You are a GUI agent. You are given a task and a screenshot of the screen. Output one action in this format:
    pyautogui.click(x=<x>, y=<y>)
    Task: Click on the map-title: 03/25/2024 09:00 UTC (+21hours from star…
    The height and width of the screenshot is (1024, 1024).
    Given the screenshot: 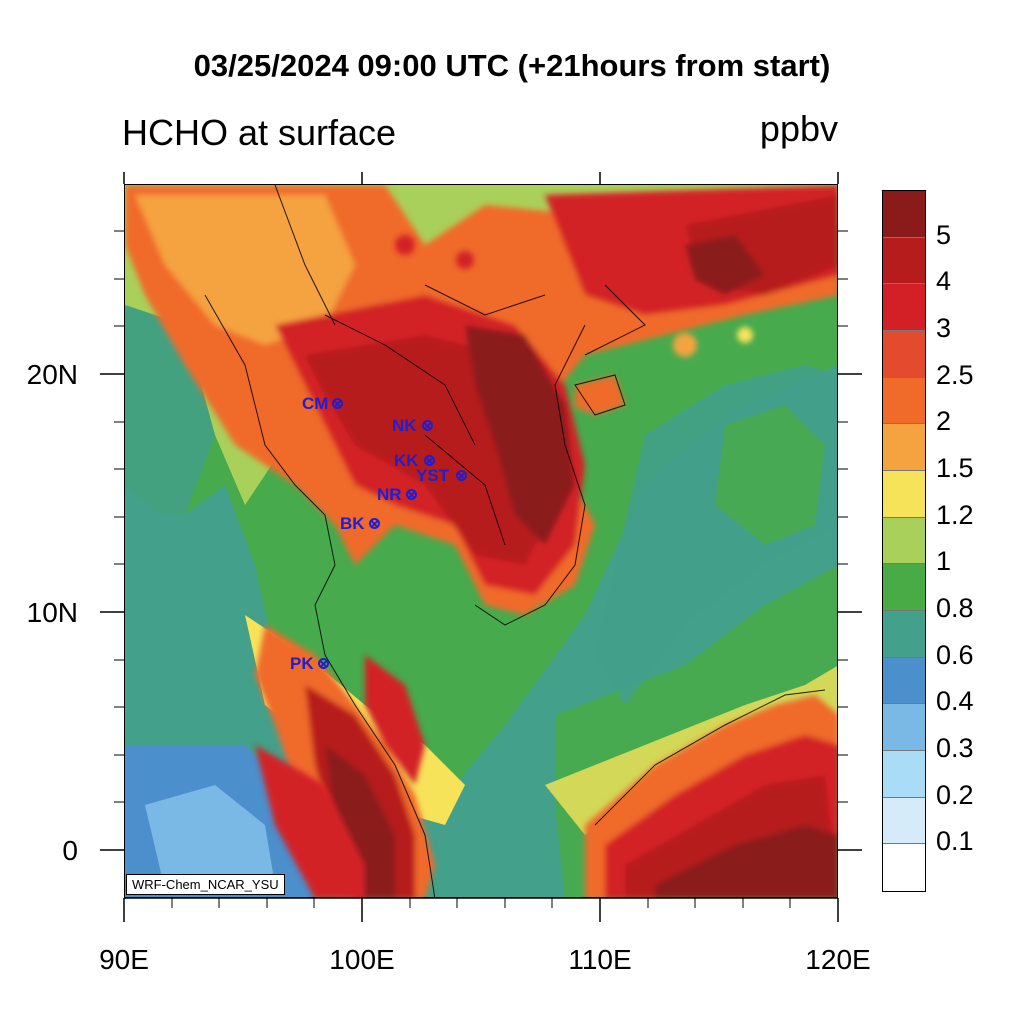 What is the action you would take?
    pyautogui.click(x=512, y=65)
    